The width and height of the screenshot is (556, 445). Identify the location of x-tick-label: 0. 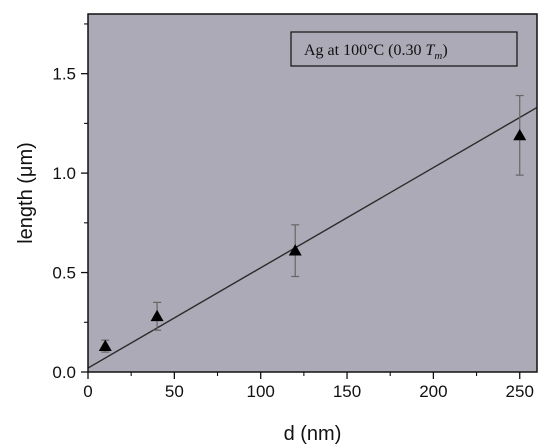
(87, 391).